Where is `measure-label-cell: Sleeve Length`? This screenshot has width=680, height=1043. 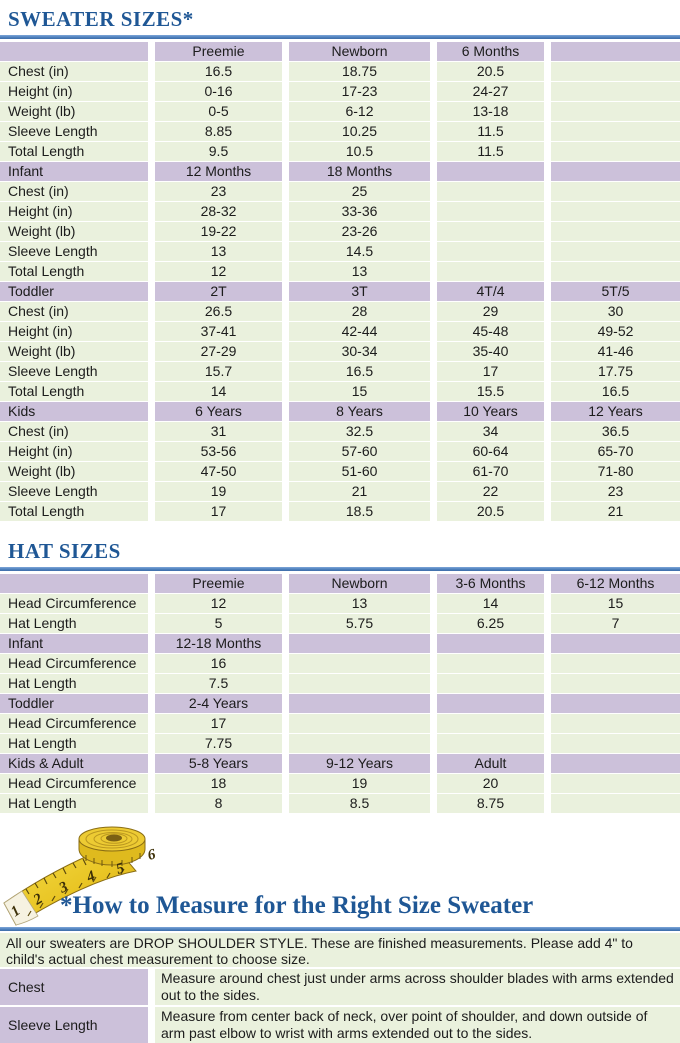 measure-label-cell: Sleeve Length is located at coordinates (74, 131).